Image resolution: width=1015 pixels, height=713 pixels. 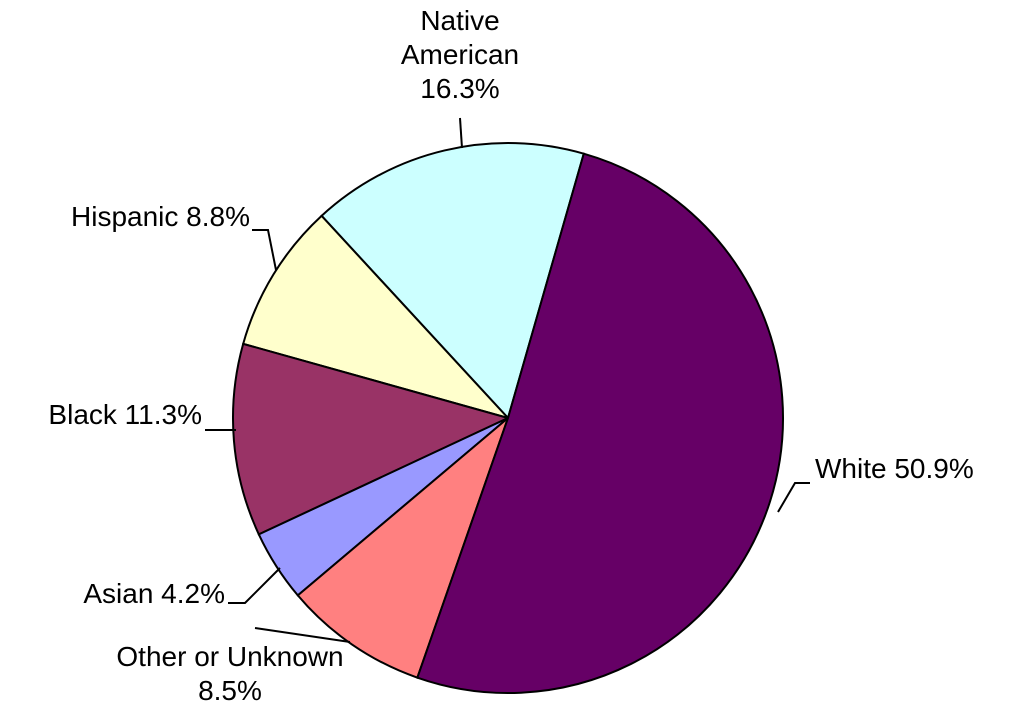 What do you see at coordinates (851, 468) in the screenshot?
I see `category-label: White` at bounding box center [851, 468].